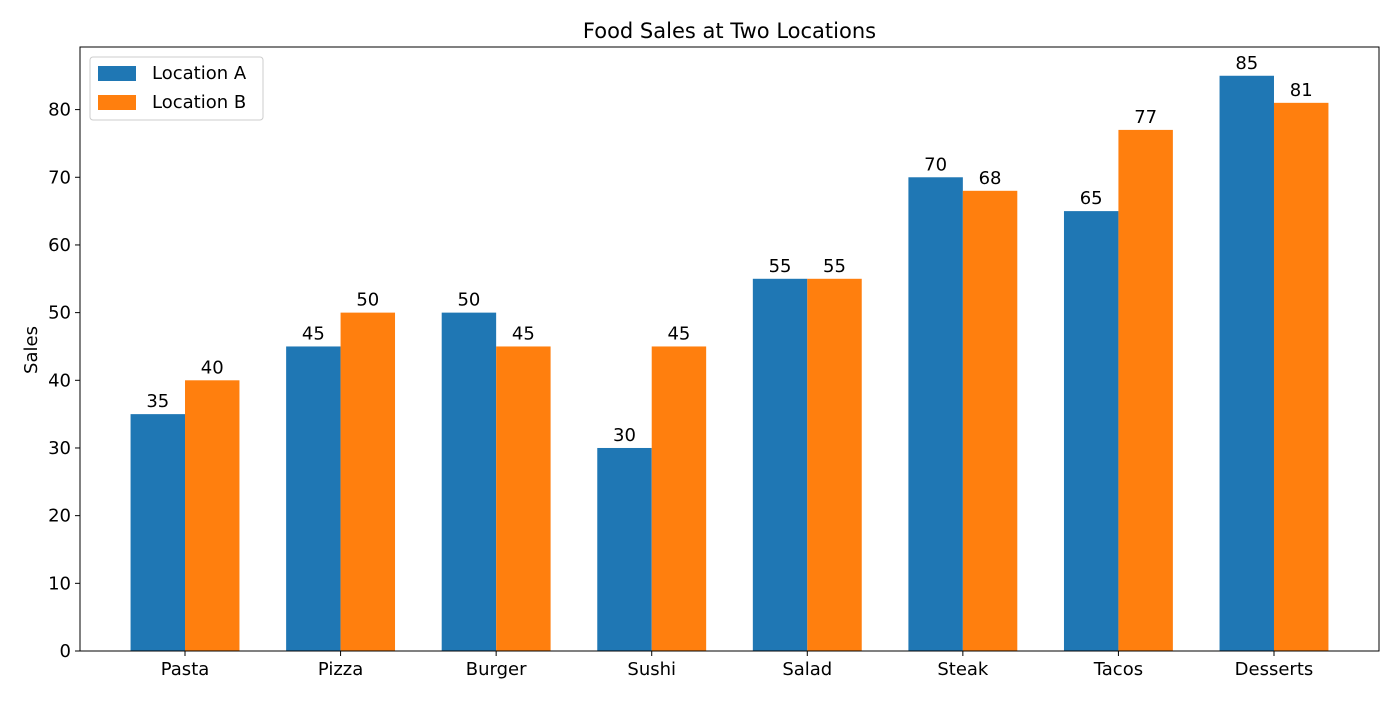  What do you see at coordinates (651, 669) in the screenshot?
I see `x-tick-label: Sushi` at bounding box center [651, 669].